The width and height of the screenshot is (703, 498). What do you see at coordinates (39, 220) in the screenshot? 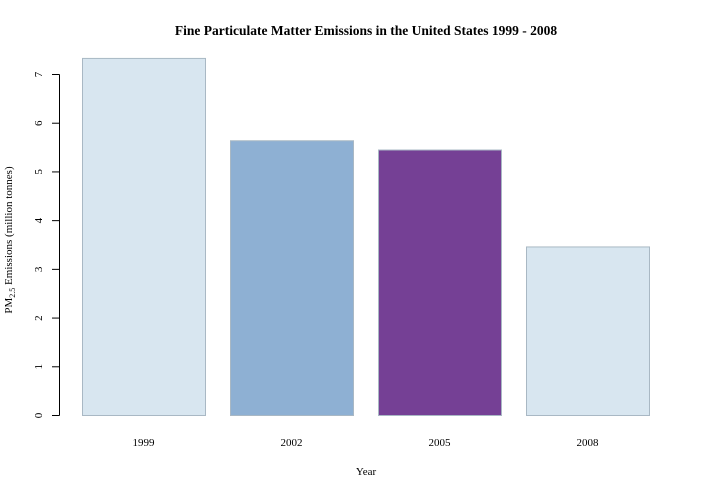
I see `y-tick-label-4: 4` at bounding box center [39, 220].